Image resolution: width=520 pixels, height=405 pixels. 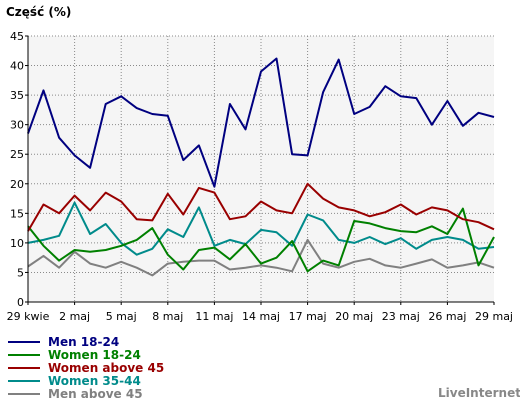 What do you see at coordinates (214, 316) in the screenshot?
I see `x-tick-label: 11 maj` at bounding box center [214, 316].